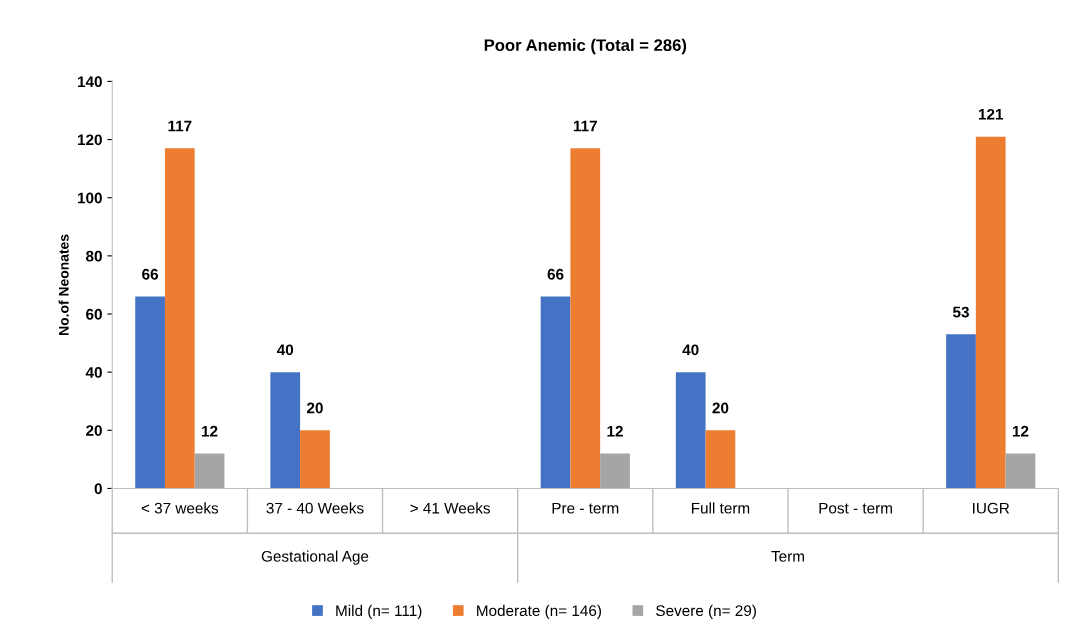 This screenshot has height=636, width=1069. Describe the element at coordinates (379, 612) in the screenshot. I see `legend-label: Mild (n= 111)` at that location.